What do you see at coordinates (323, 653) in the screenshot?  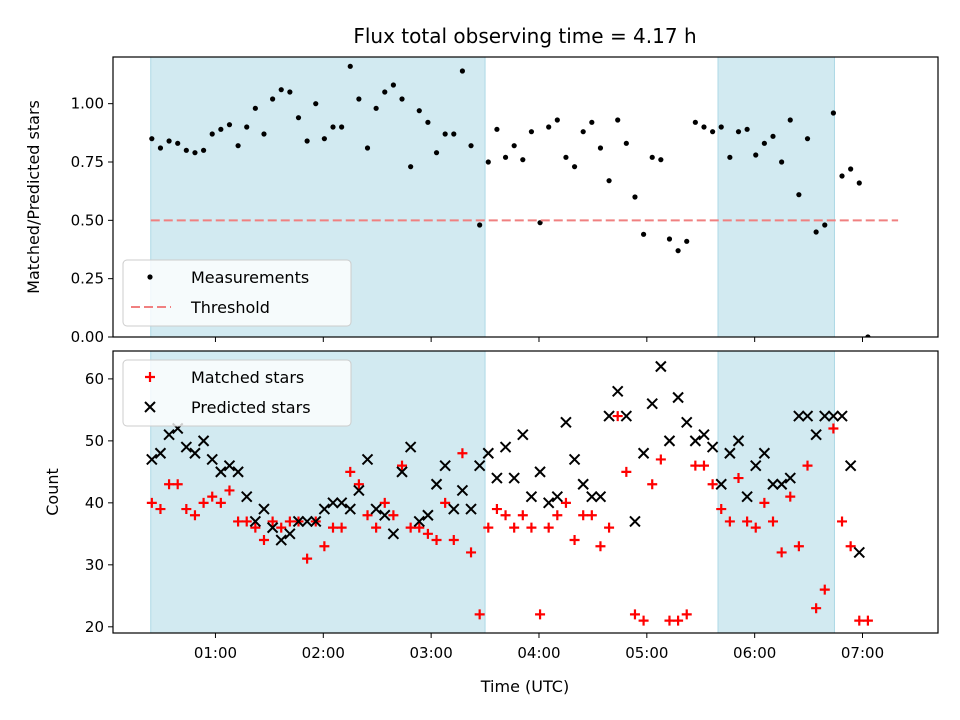 I see `x-tick-label: 02:00` at bounding box center [323, 653].